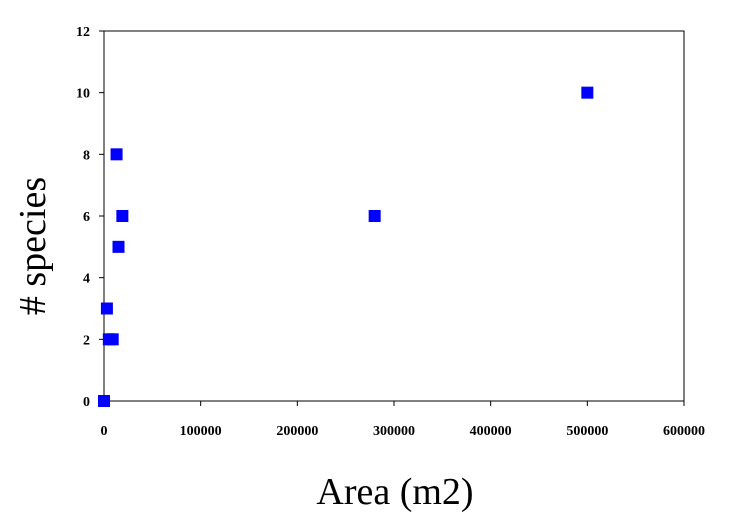 Image resolution: width=731 pixels, height=520 pixels. Describe the element at coordinates (83, 94) in the screenshot. I see `y-tick-label: 10` at that location.